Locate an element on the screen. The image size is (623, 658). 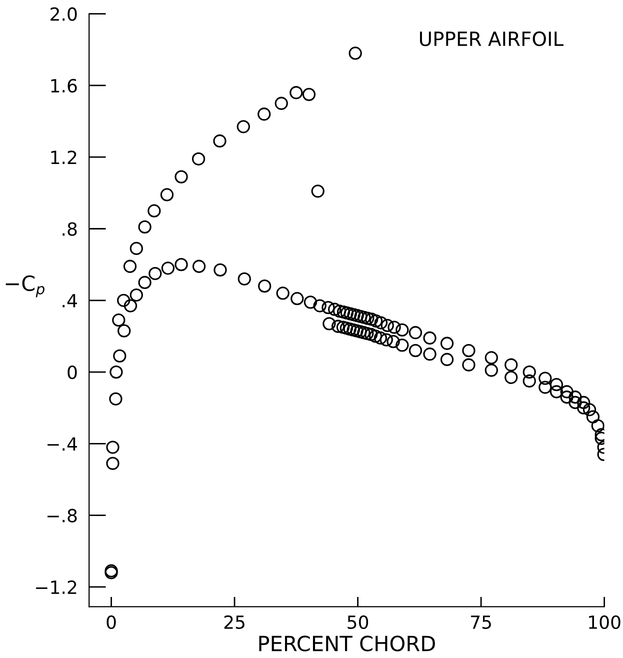
x-tick-label: 75 is located at coordinates (481, 622).